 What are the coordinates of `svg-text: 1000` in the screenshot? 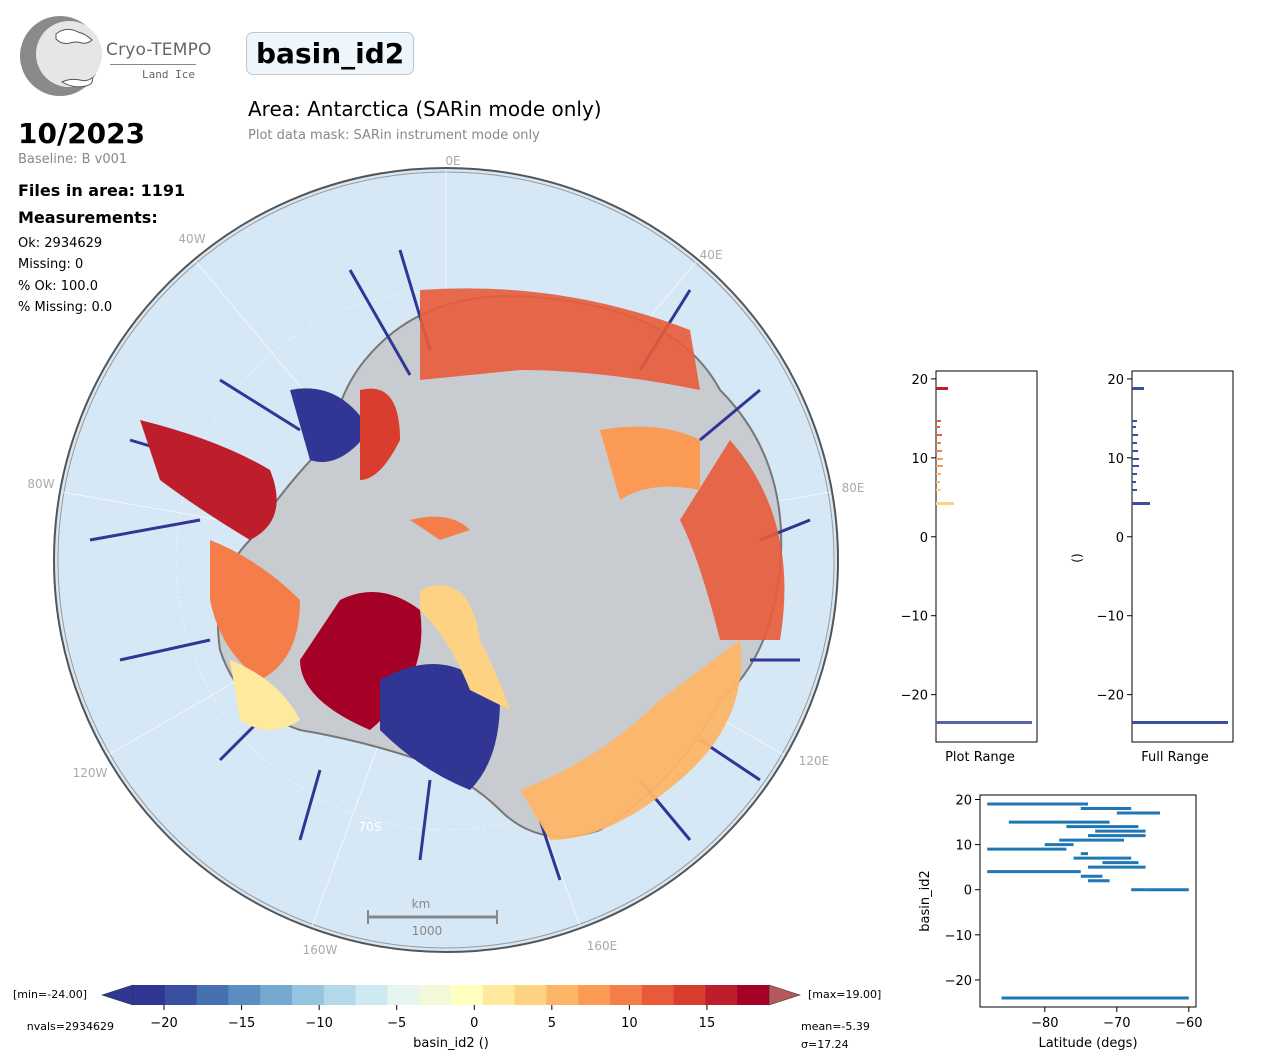 It's located at (427, 931).